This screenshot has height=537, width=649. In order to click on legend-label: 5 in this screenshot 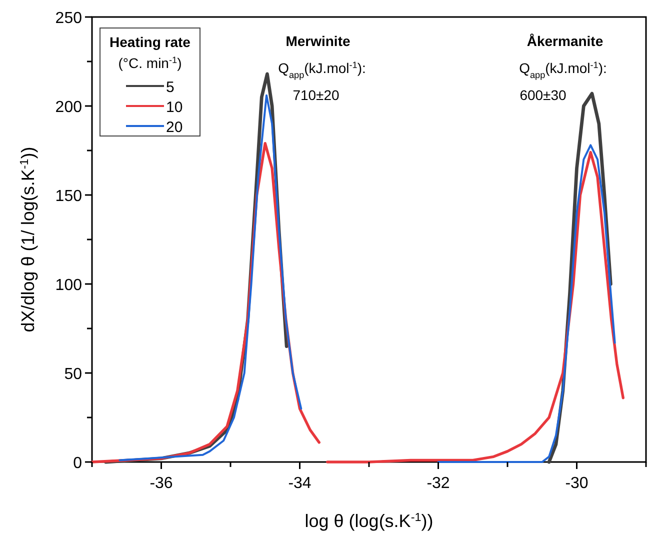, I will do `click(170, 87)`.